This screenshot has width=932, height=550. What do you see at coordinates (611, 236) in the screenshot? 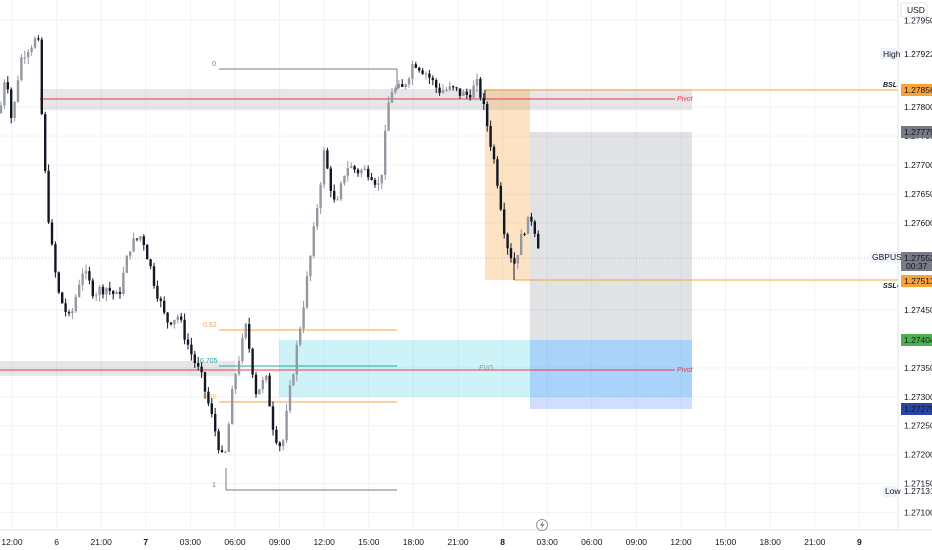
I see `position-target-zone` at bounding box center [611, 236].